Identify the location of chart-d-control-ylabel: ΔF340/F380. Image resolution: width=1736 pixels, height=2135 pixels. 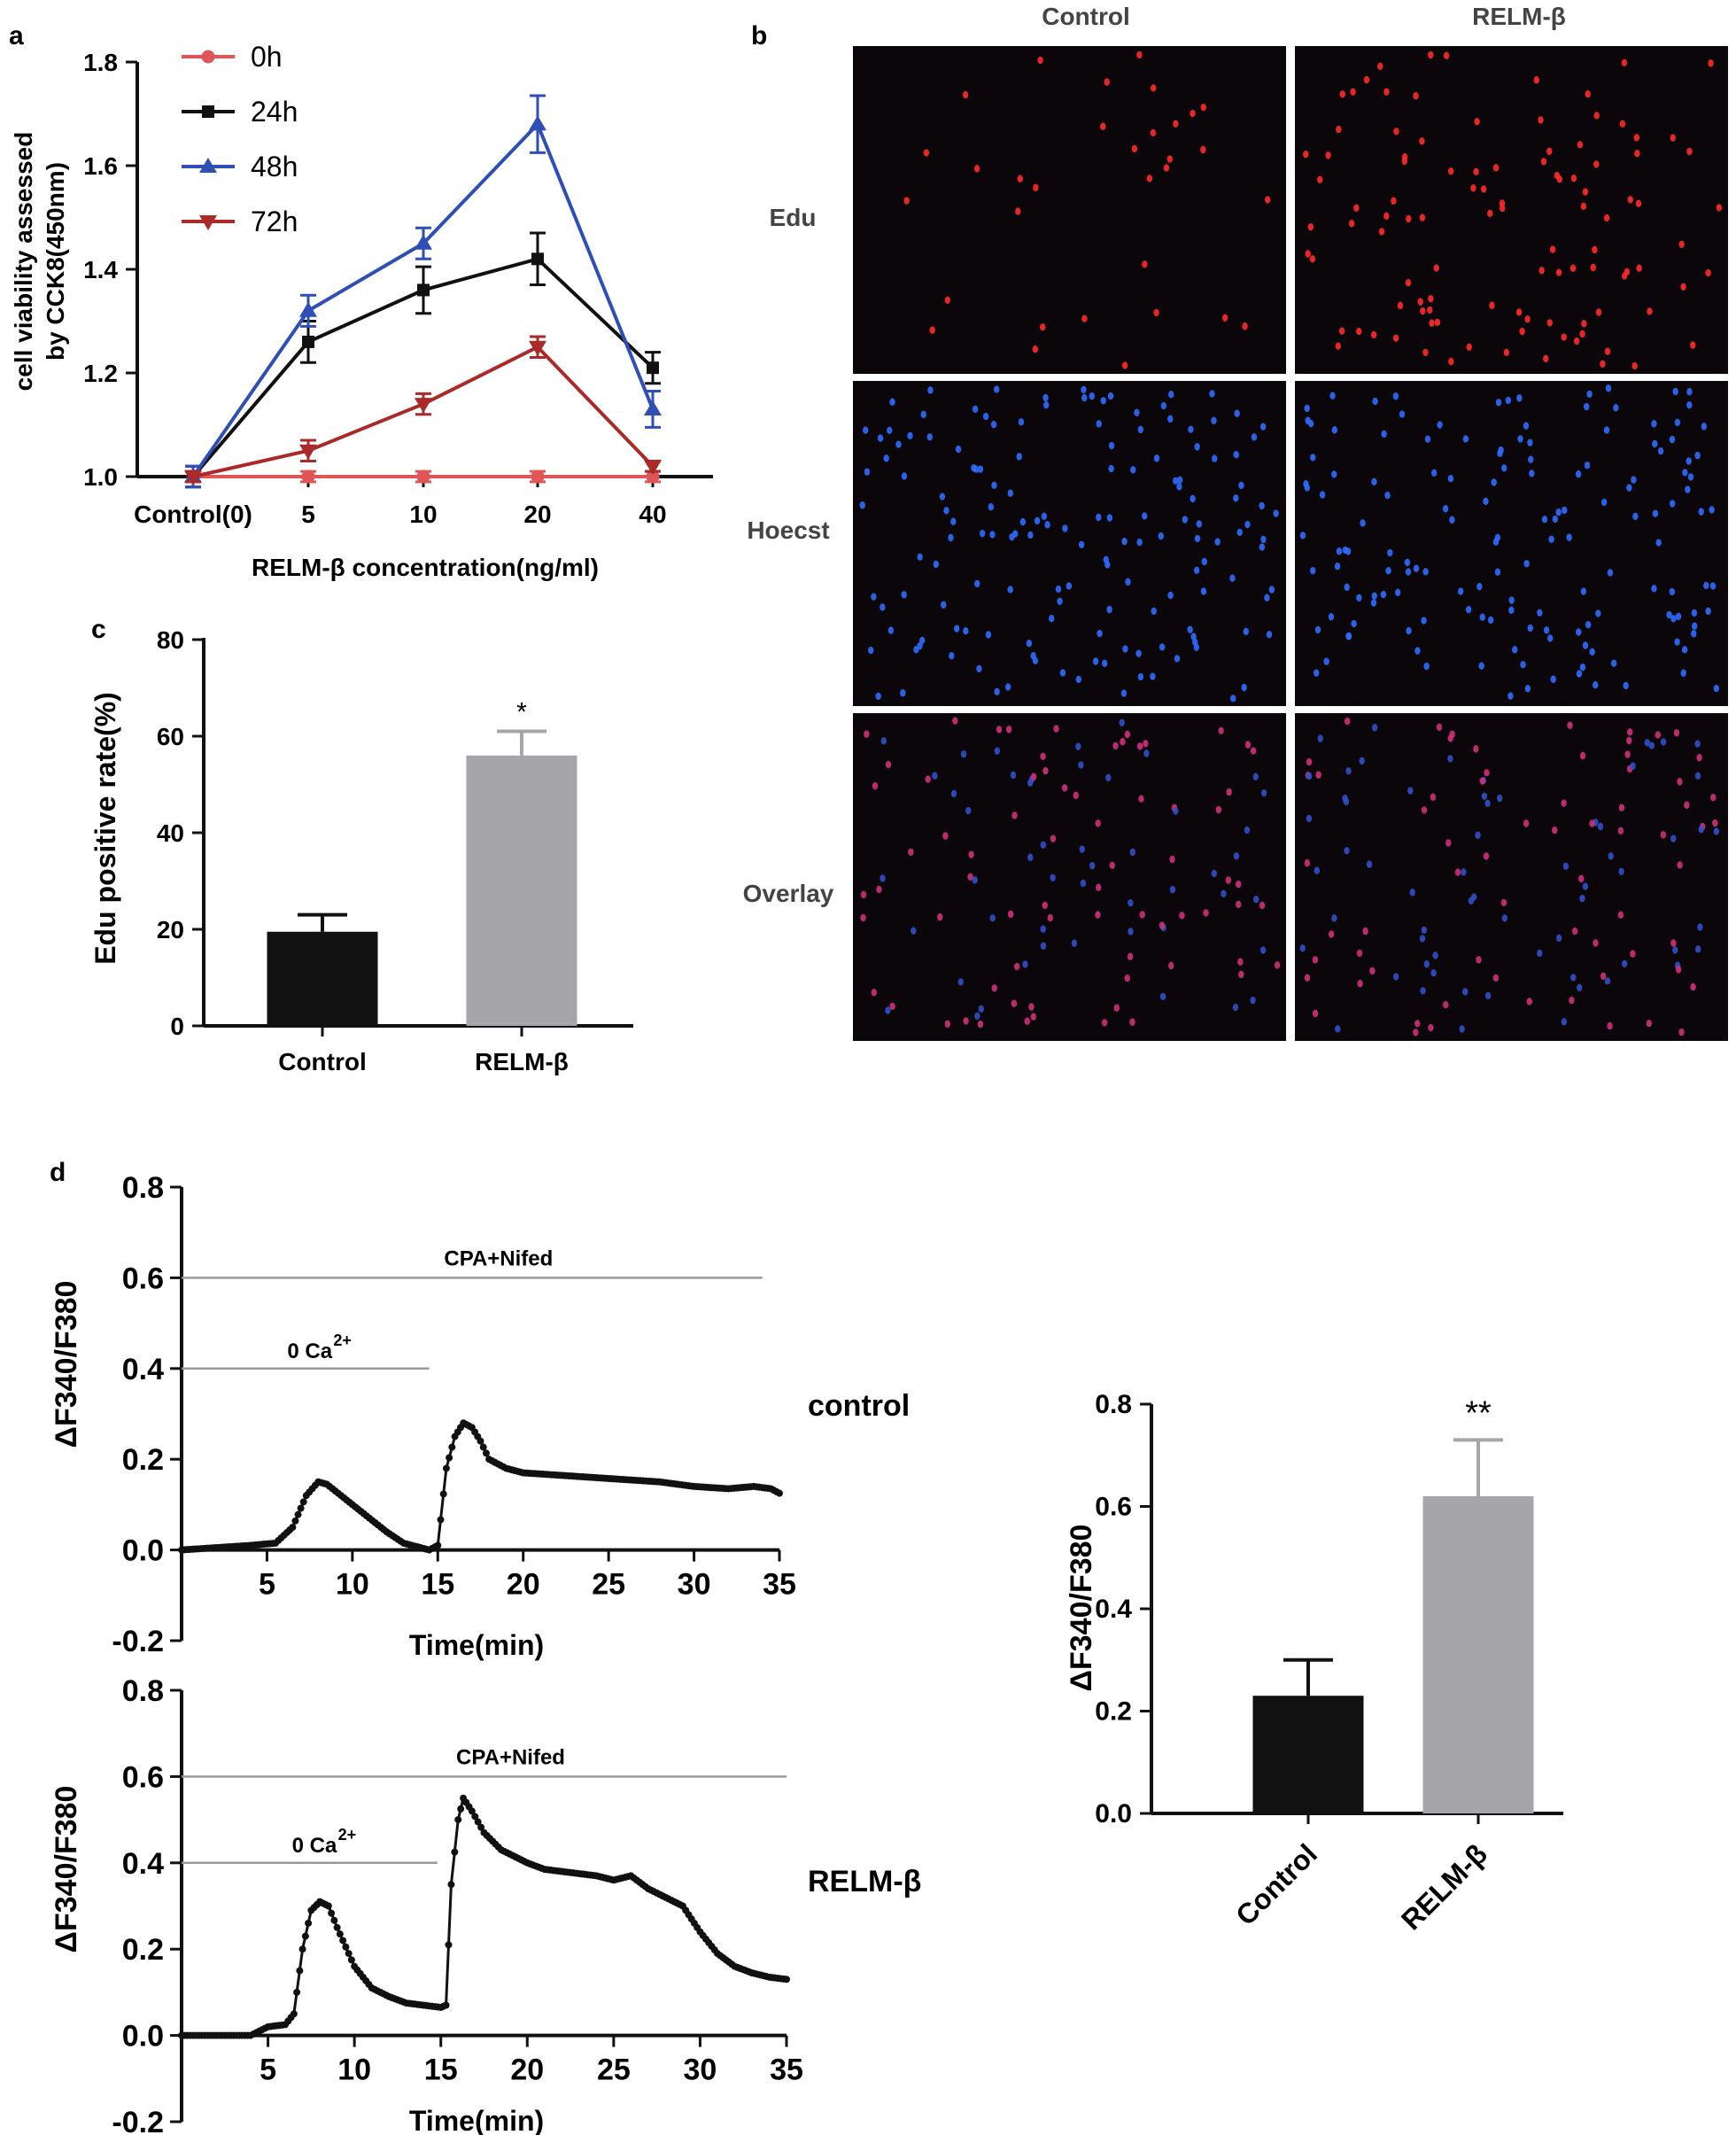
(67, 1364).